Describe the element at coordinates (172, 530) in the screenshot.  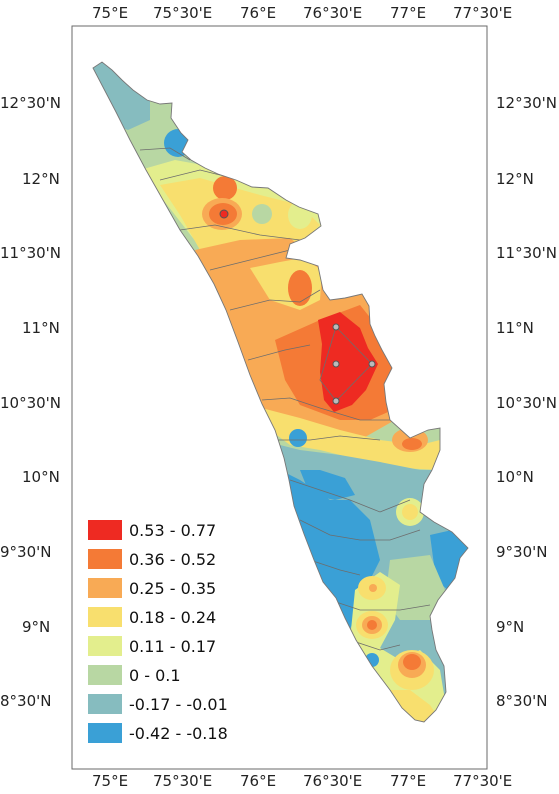
I see `legend-label: 0.53 - 0.77` at that location.